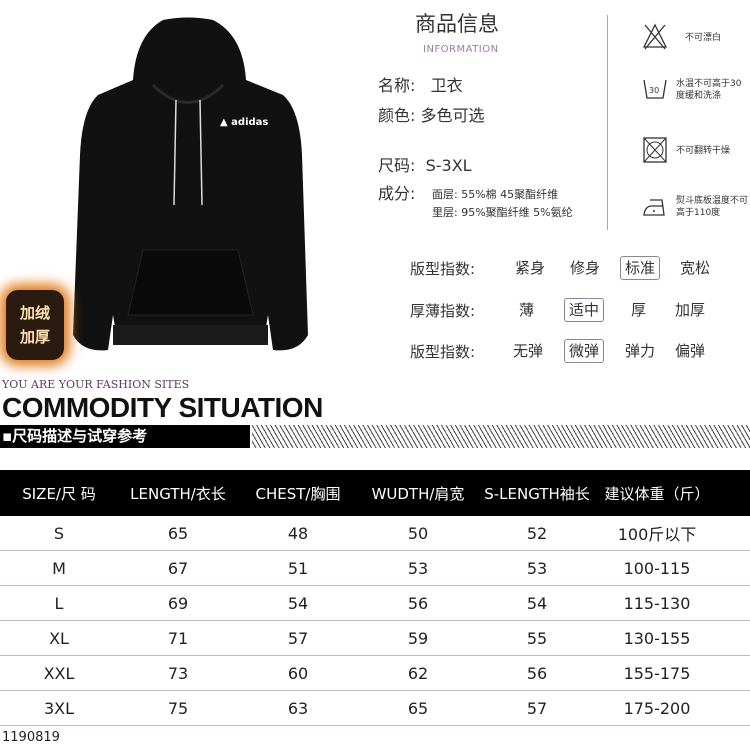 The width and height of the screenshot is (750, 750). I want to click on table-row: XXL 73 60 62 56 155-175, so click(375, 673).